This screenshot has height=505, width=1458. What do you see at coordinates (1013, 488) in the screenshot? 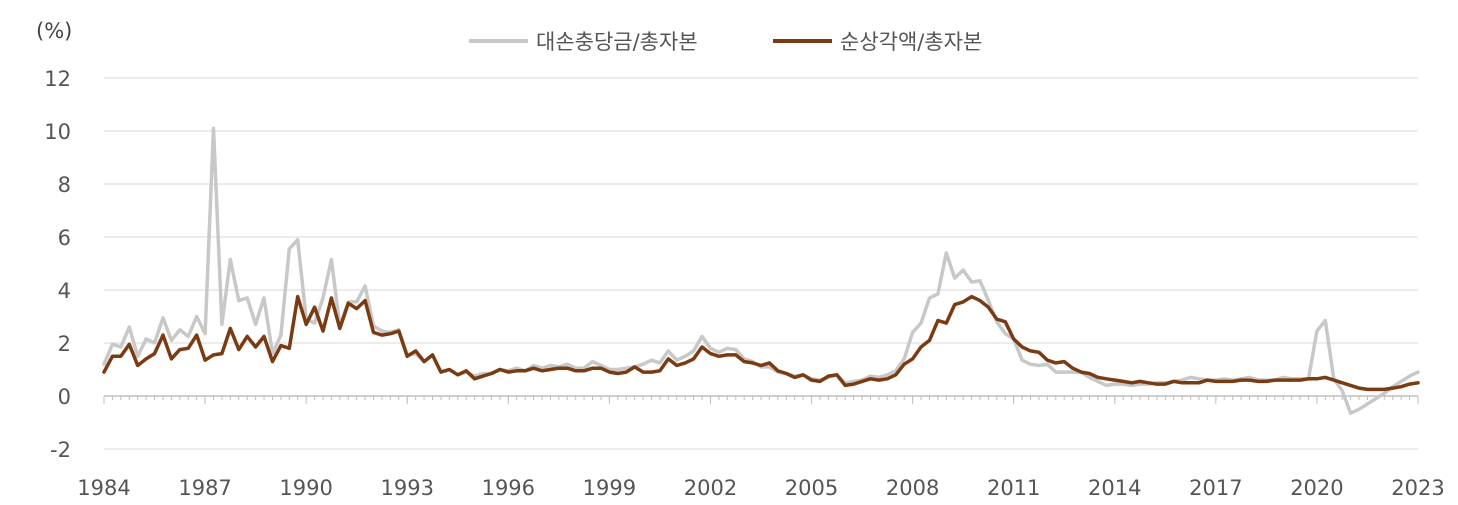
I see `x-tick-label: 2011` at bounding box center [1013, 488].